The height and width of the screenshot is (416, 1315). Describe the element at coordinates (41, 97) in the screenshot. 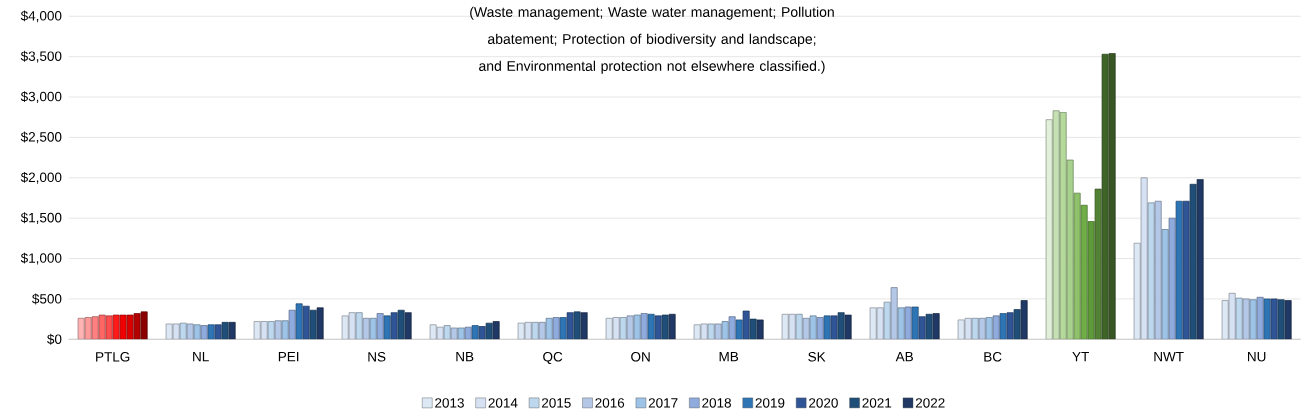

I see `y-tick-label: $3,000` at that location.